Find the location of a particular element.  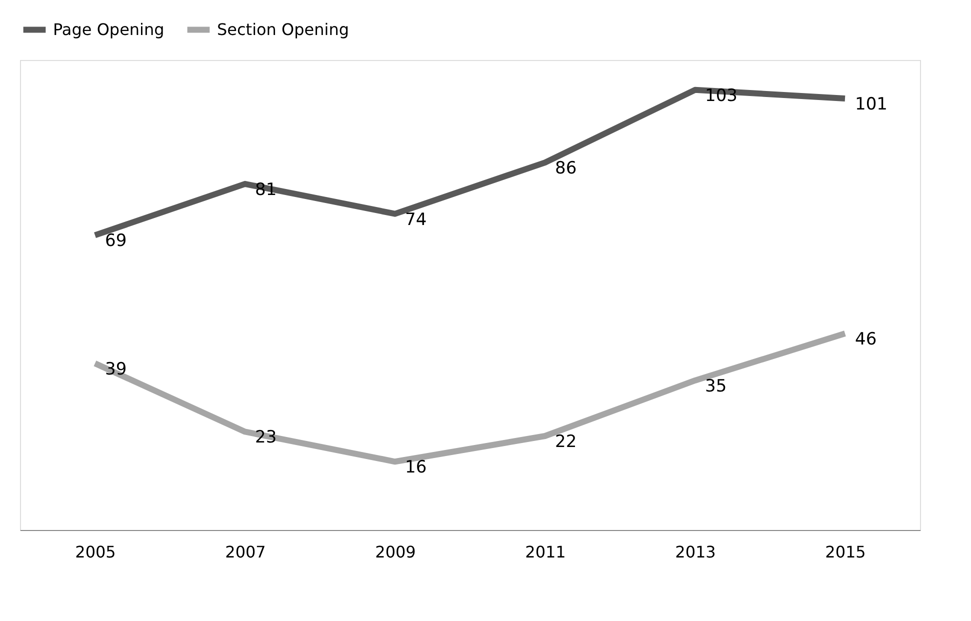

x-tick-label: 2005 is located at coordinates (95, 552).